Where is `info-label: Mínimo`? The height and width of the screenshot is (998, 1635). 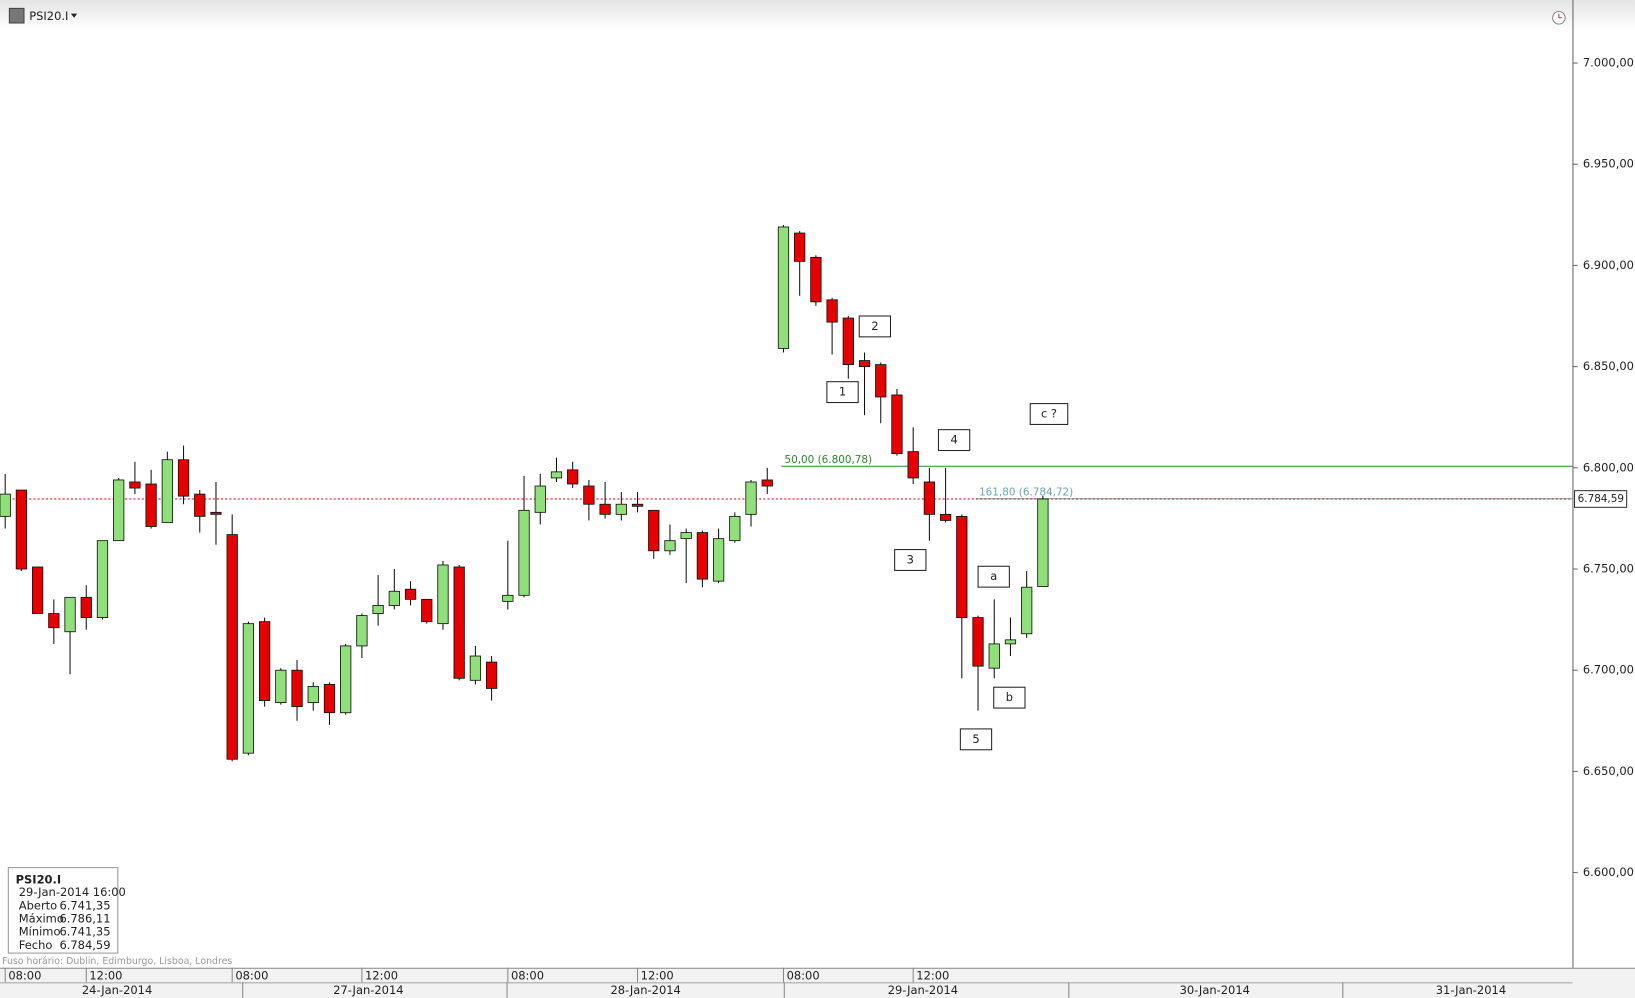
info-label: Mínimo is located at coordinates (40, 932).